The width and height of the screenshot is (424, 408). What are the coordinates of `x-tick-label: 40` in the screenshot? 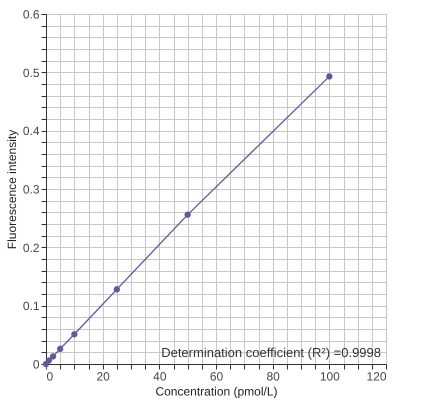 It's located at (160, 377).